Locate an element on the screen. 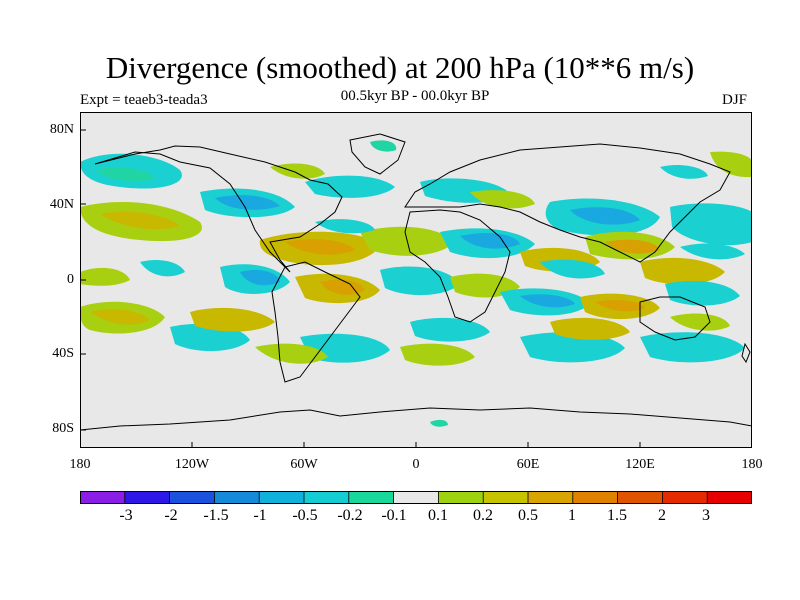 Image resolution: width=800 pixels, height=600 pixels. coast-new-zealand is located at coordinates (746, 353).